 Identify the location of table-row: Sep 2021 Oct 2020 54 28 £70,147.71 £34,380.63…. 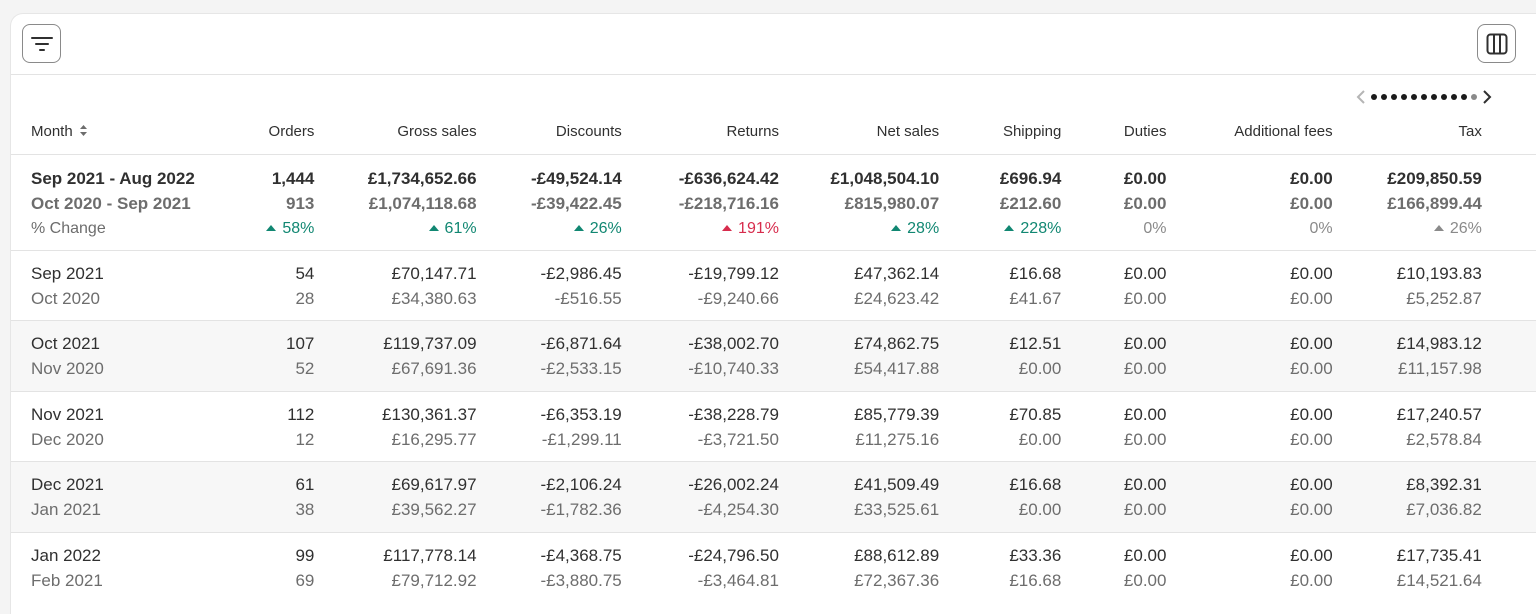
(773, 285).